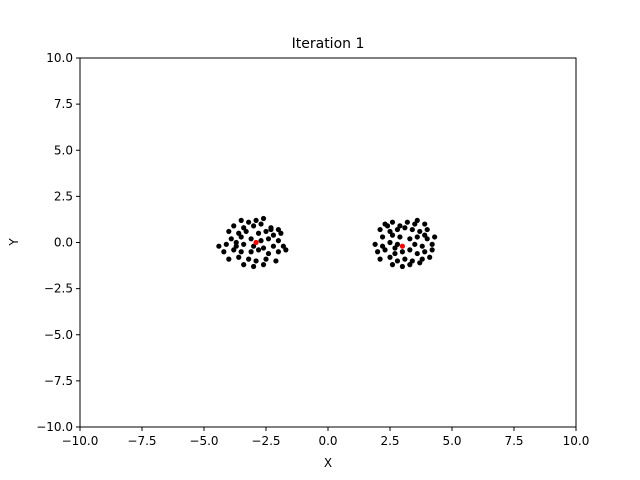  Describe the element at coordinates (14, 242) in the screenshot. I see `y-axis-label: Y` at that location.